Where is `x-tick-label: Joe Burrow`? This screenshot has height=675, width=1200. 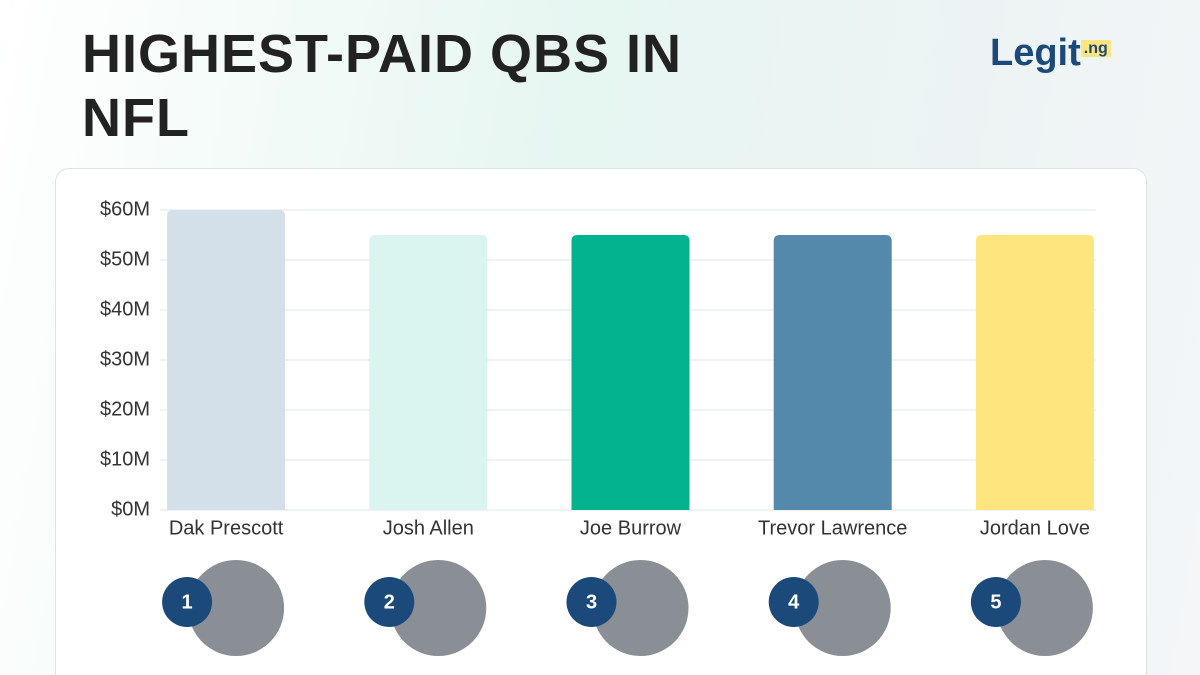 x-tick-label: Joe Burrow is located at coordinates (631, 528).